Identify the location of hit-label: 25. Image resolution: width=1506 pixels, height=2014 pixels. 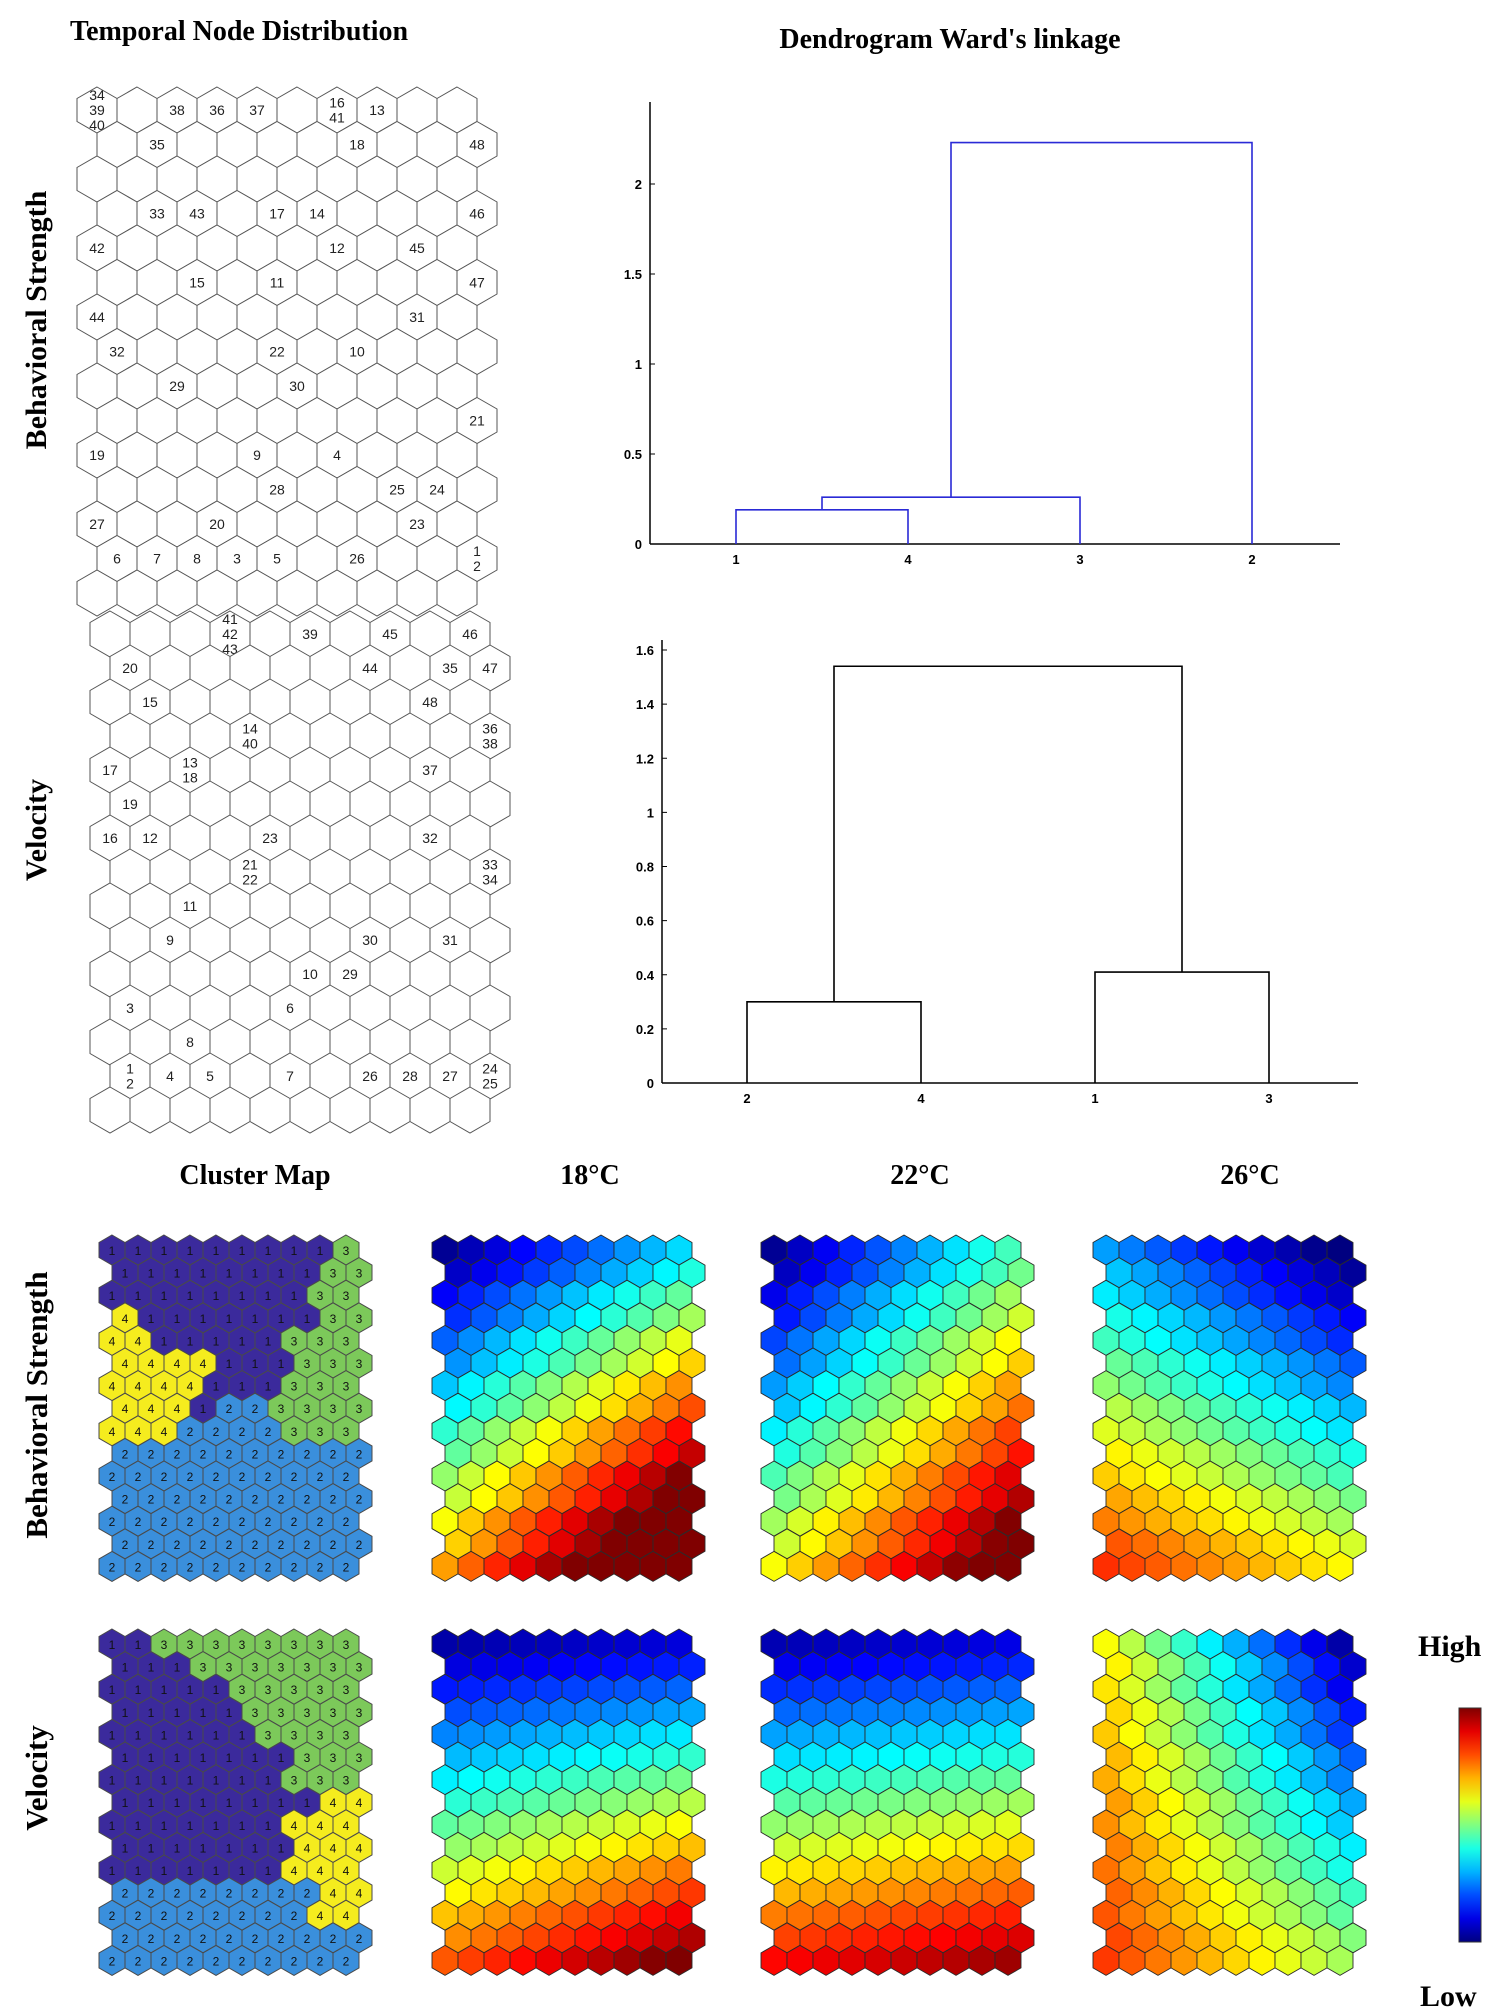
(397, 490).